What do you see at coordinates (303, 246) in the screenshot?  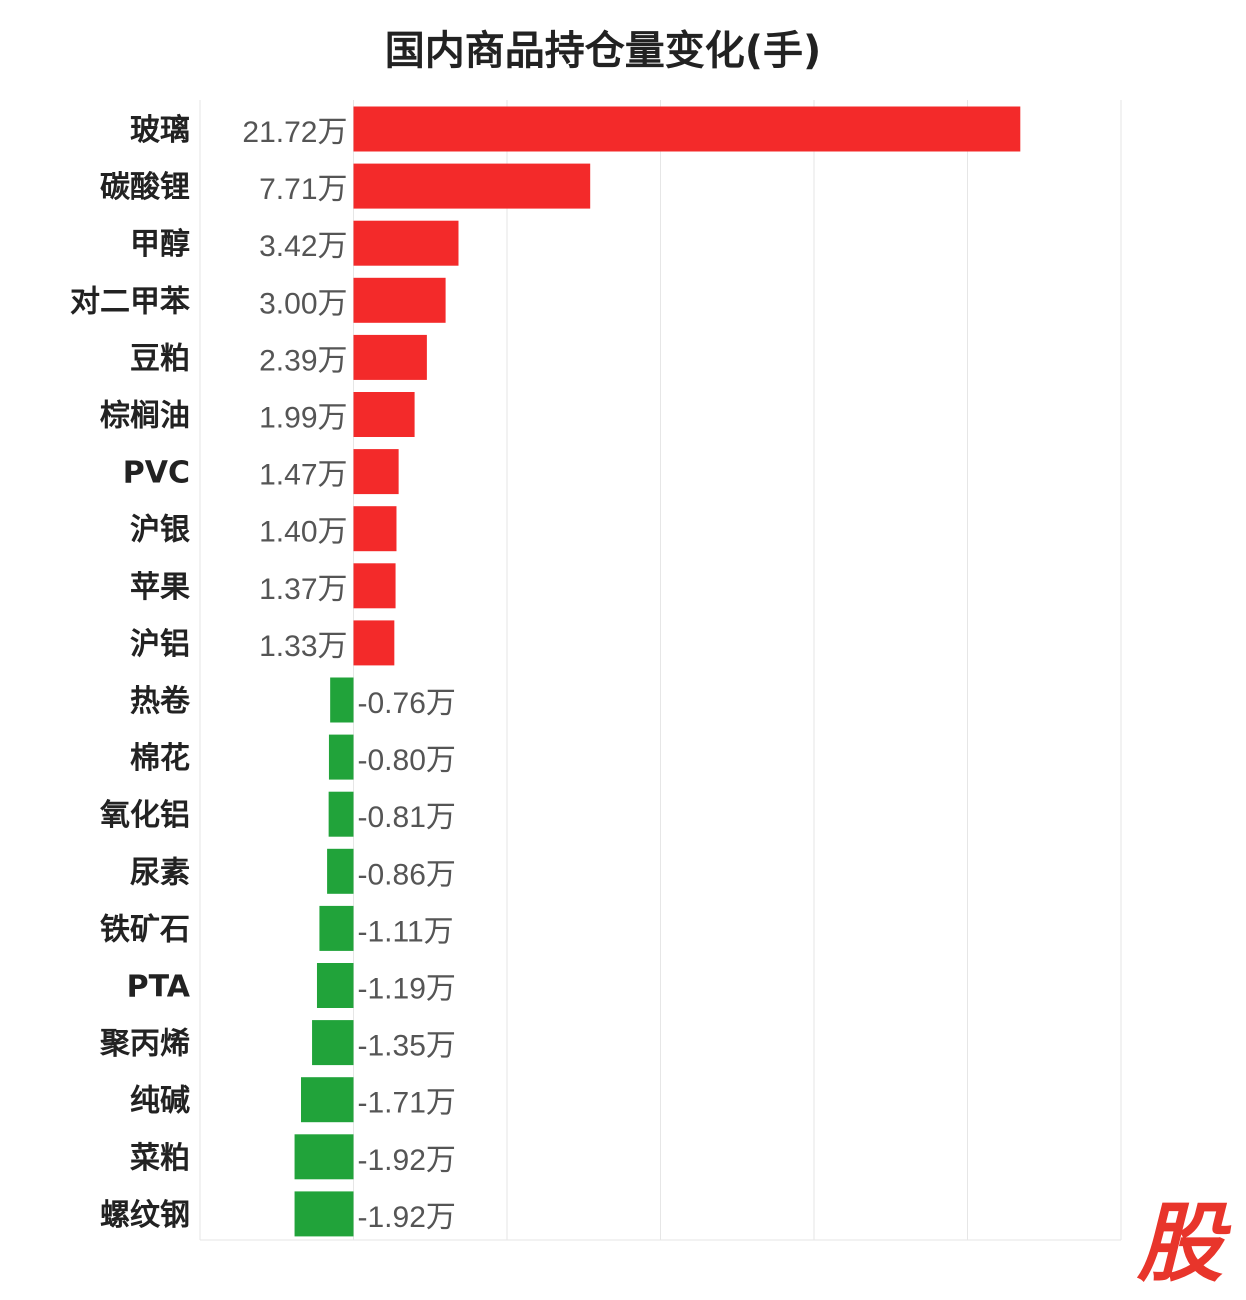 I see `value-label: 3.42万` at bounding box center [303, 246].